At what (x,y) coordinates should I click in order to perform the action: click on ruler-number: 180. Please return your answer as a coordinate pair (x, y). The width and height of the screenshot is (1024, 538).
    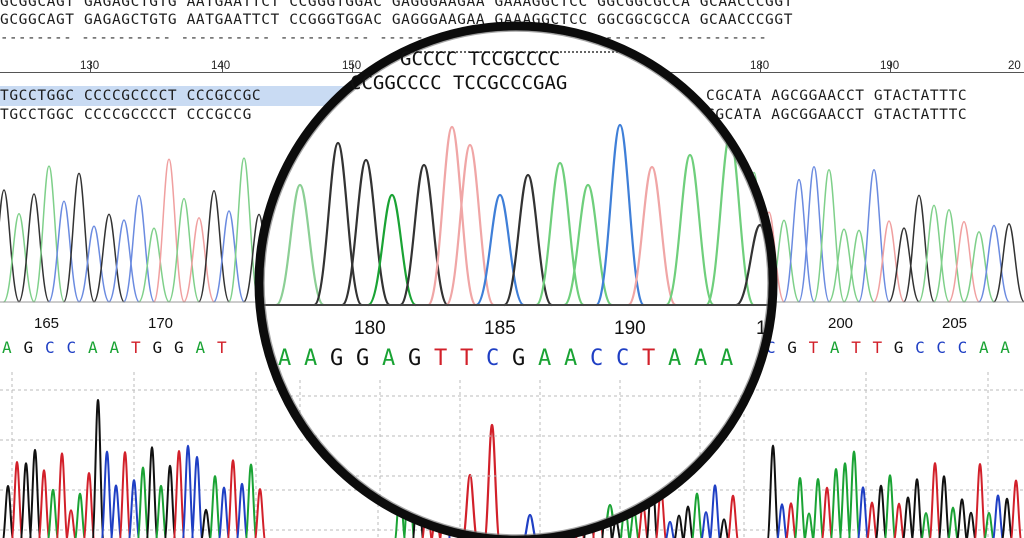
    Looking at the image, I should click on (760, 66).